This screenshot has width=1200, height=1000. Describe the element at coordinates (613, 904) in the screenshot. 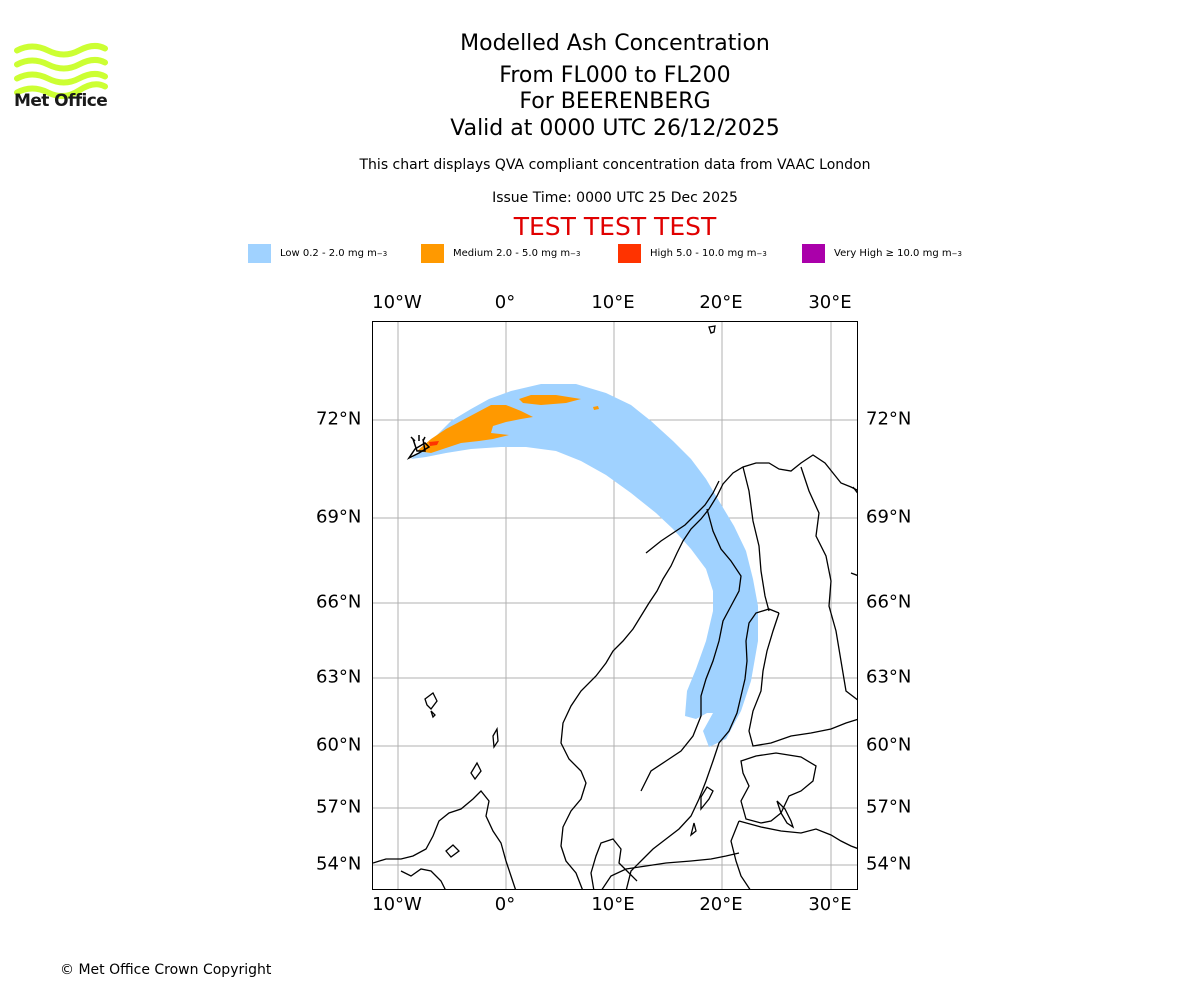

I see `lon-label-bottom-10e: 10°E` at that location.